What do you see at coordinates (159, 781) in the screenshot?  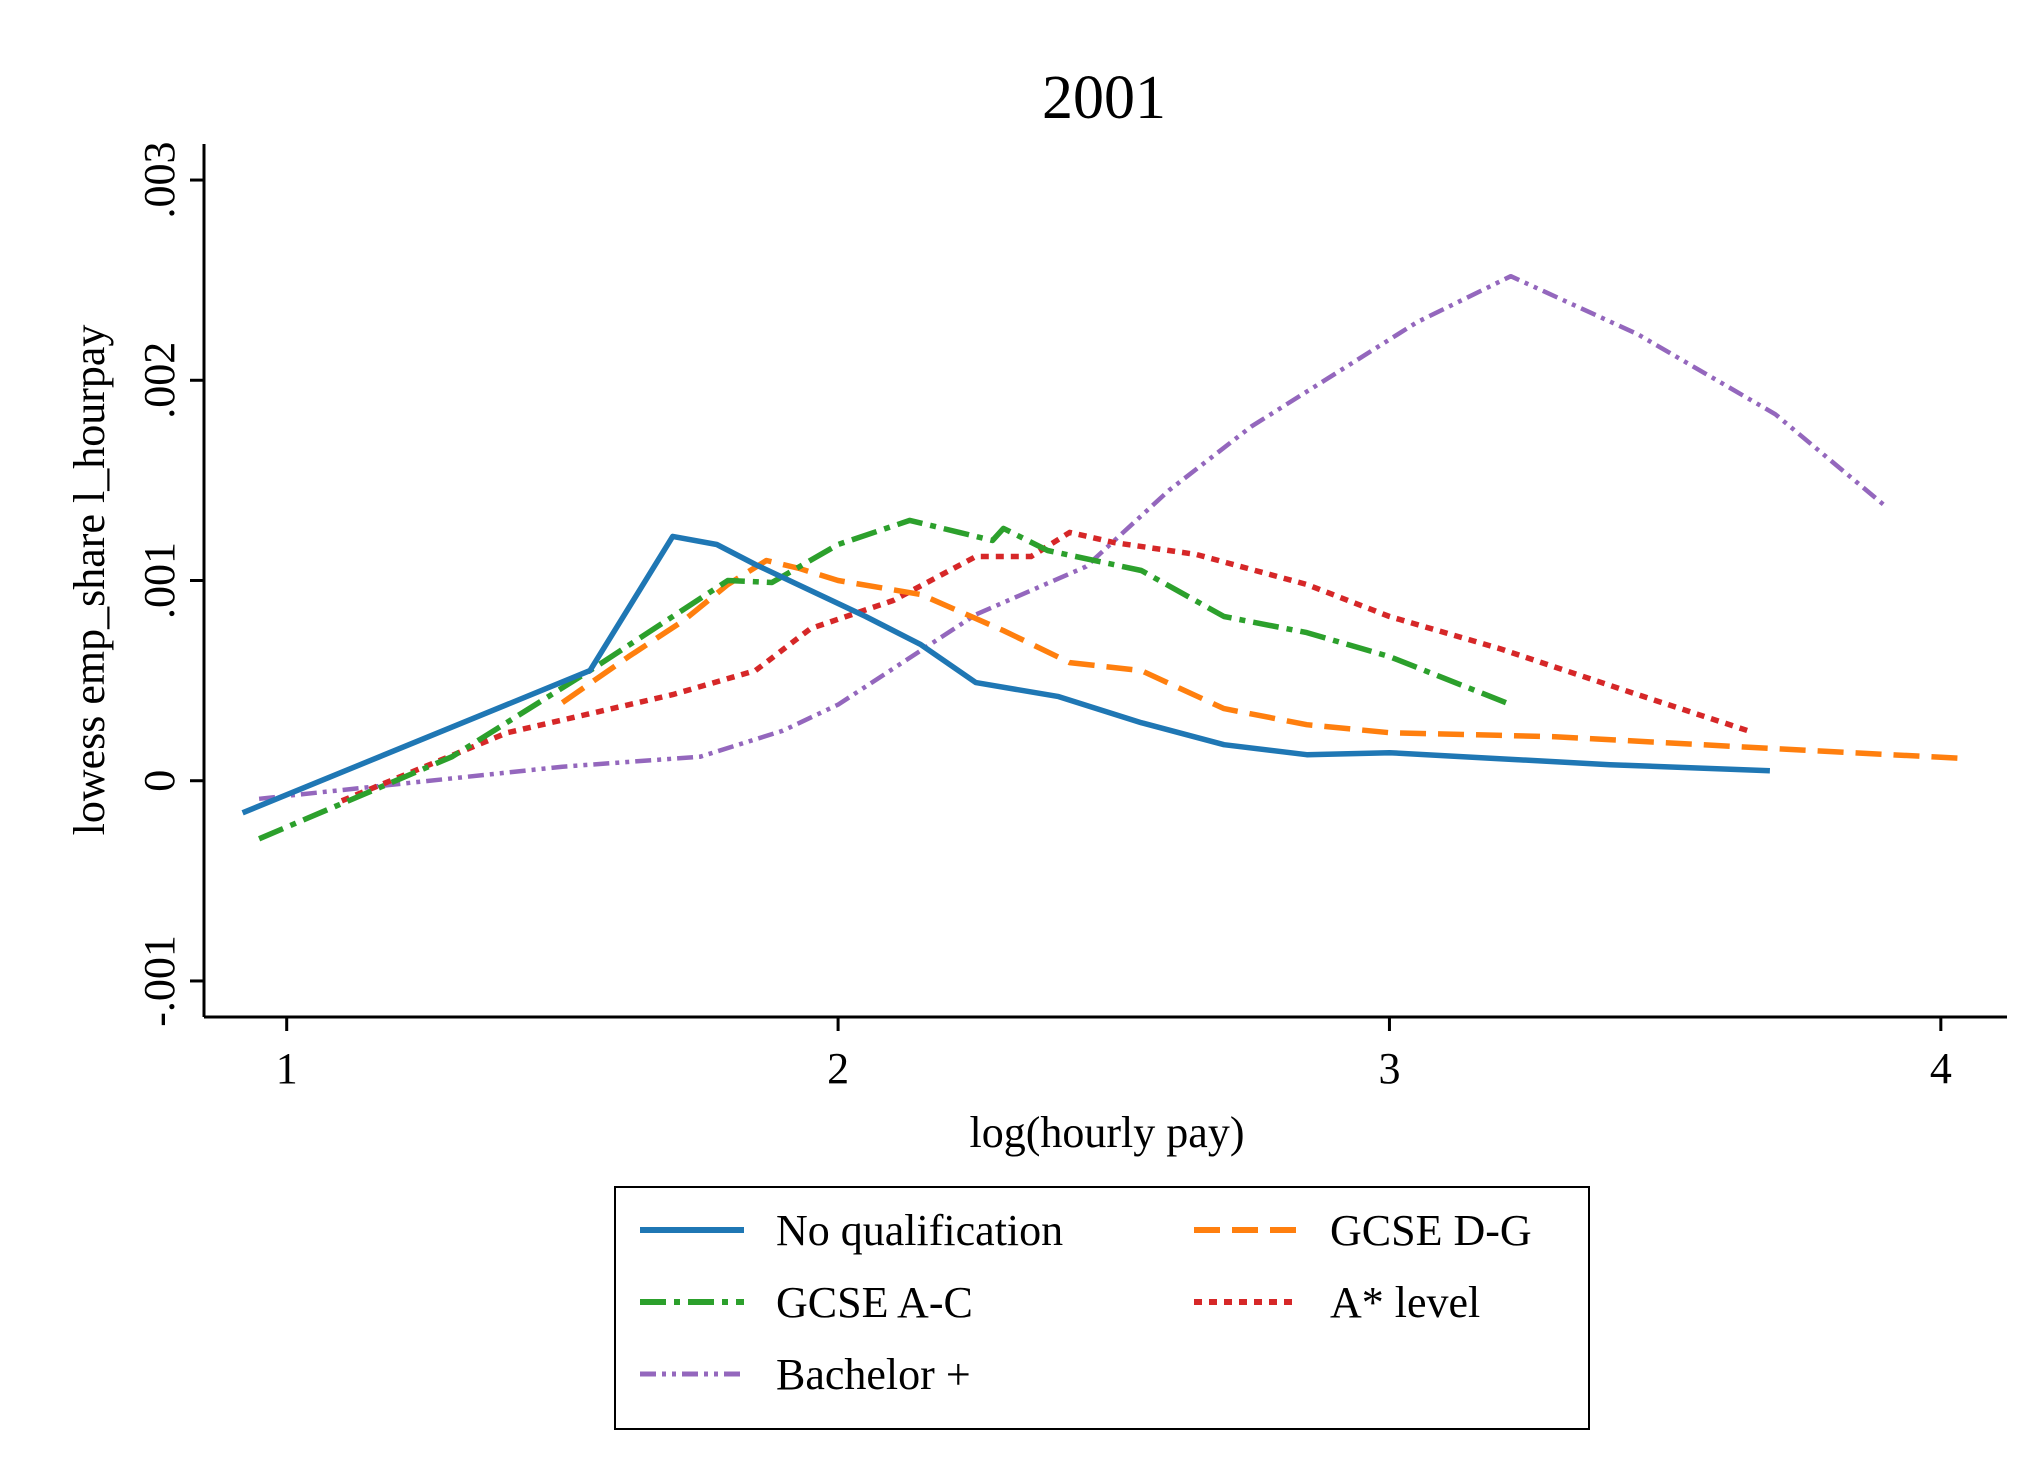 I see `y-tick-label: 0` at bounding box center [159, 781].